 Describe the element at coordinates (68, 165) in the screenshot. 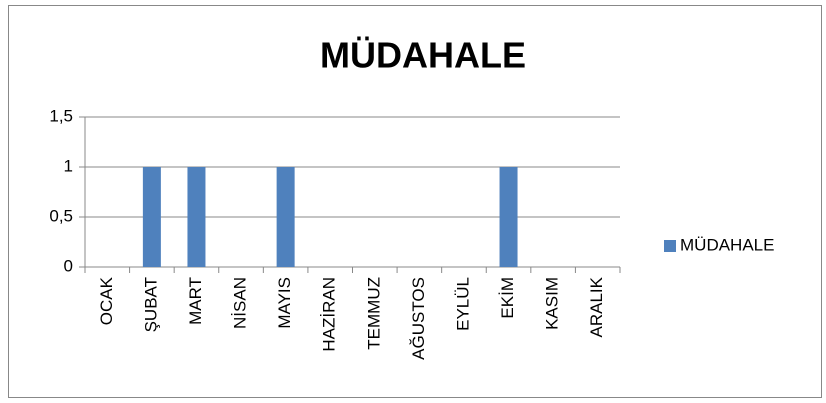

I see `y-tick-label: 1` at that location.